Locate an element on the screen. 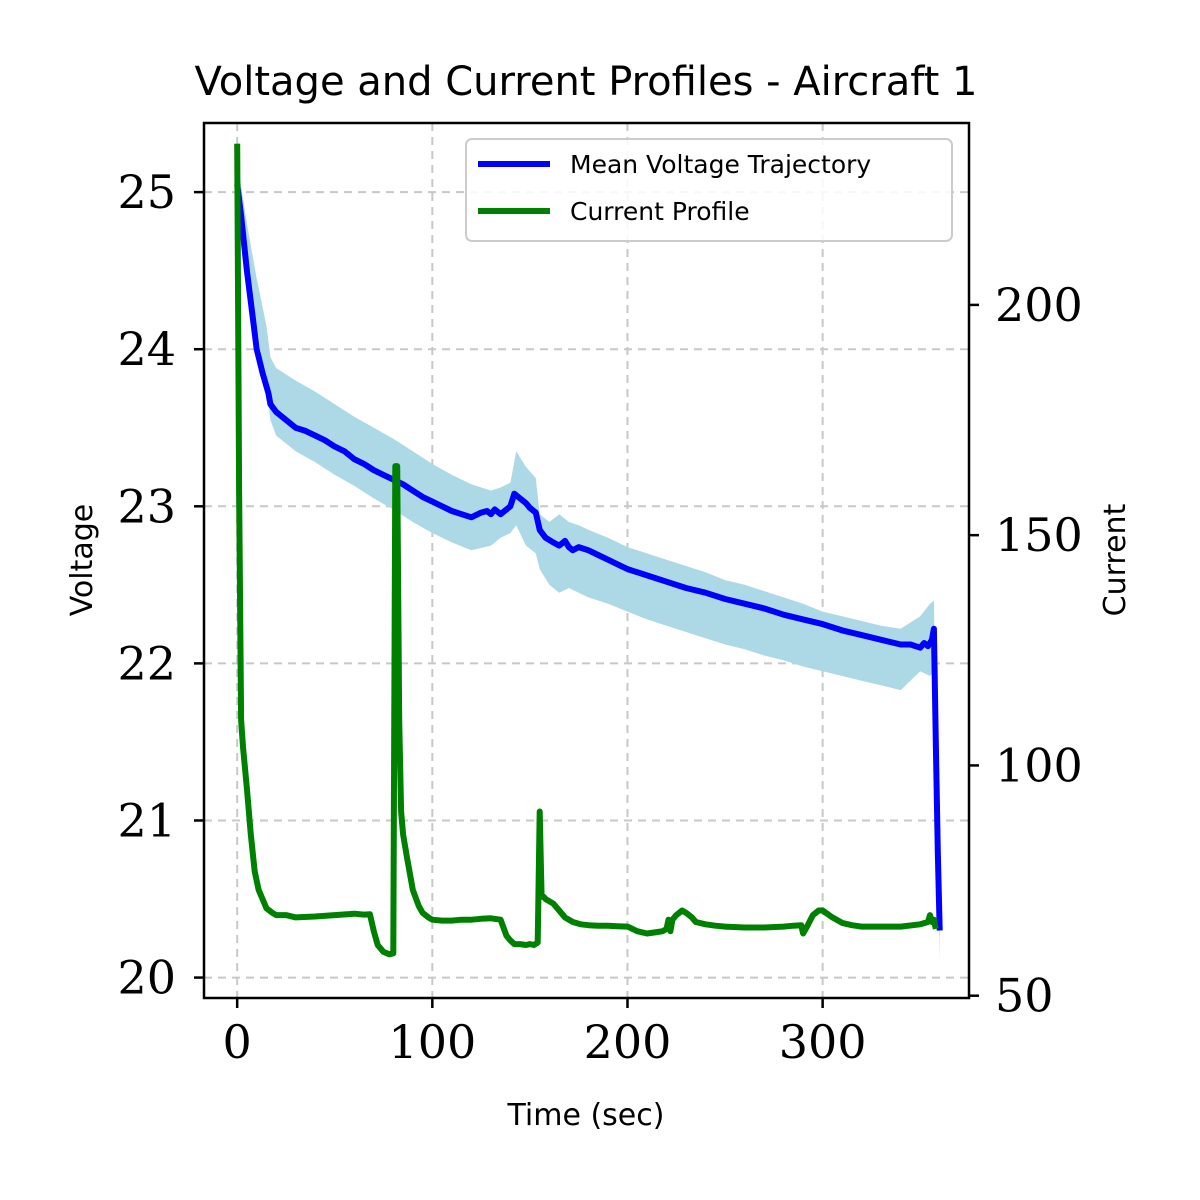  y2-tick-label: 100 is located at coordinates (1039, 765).